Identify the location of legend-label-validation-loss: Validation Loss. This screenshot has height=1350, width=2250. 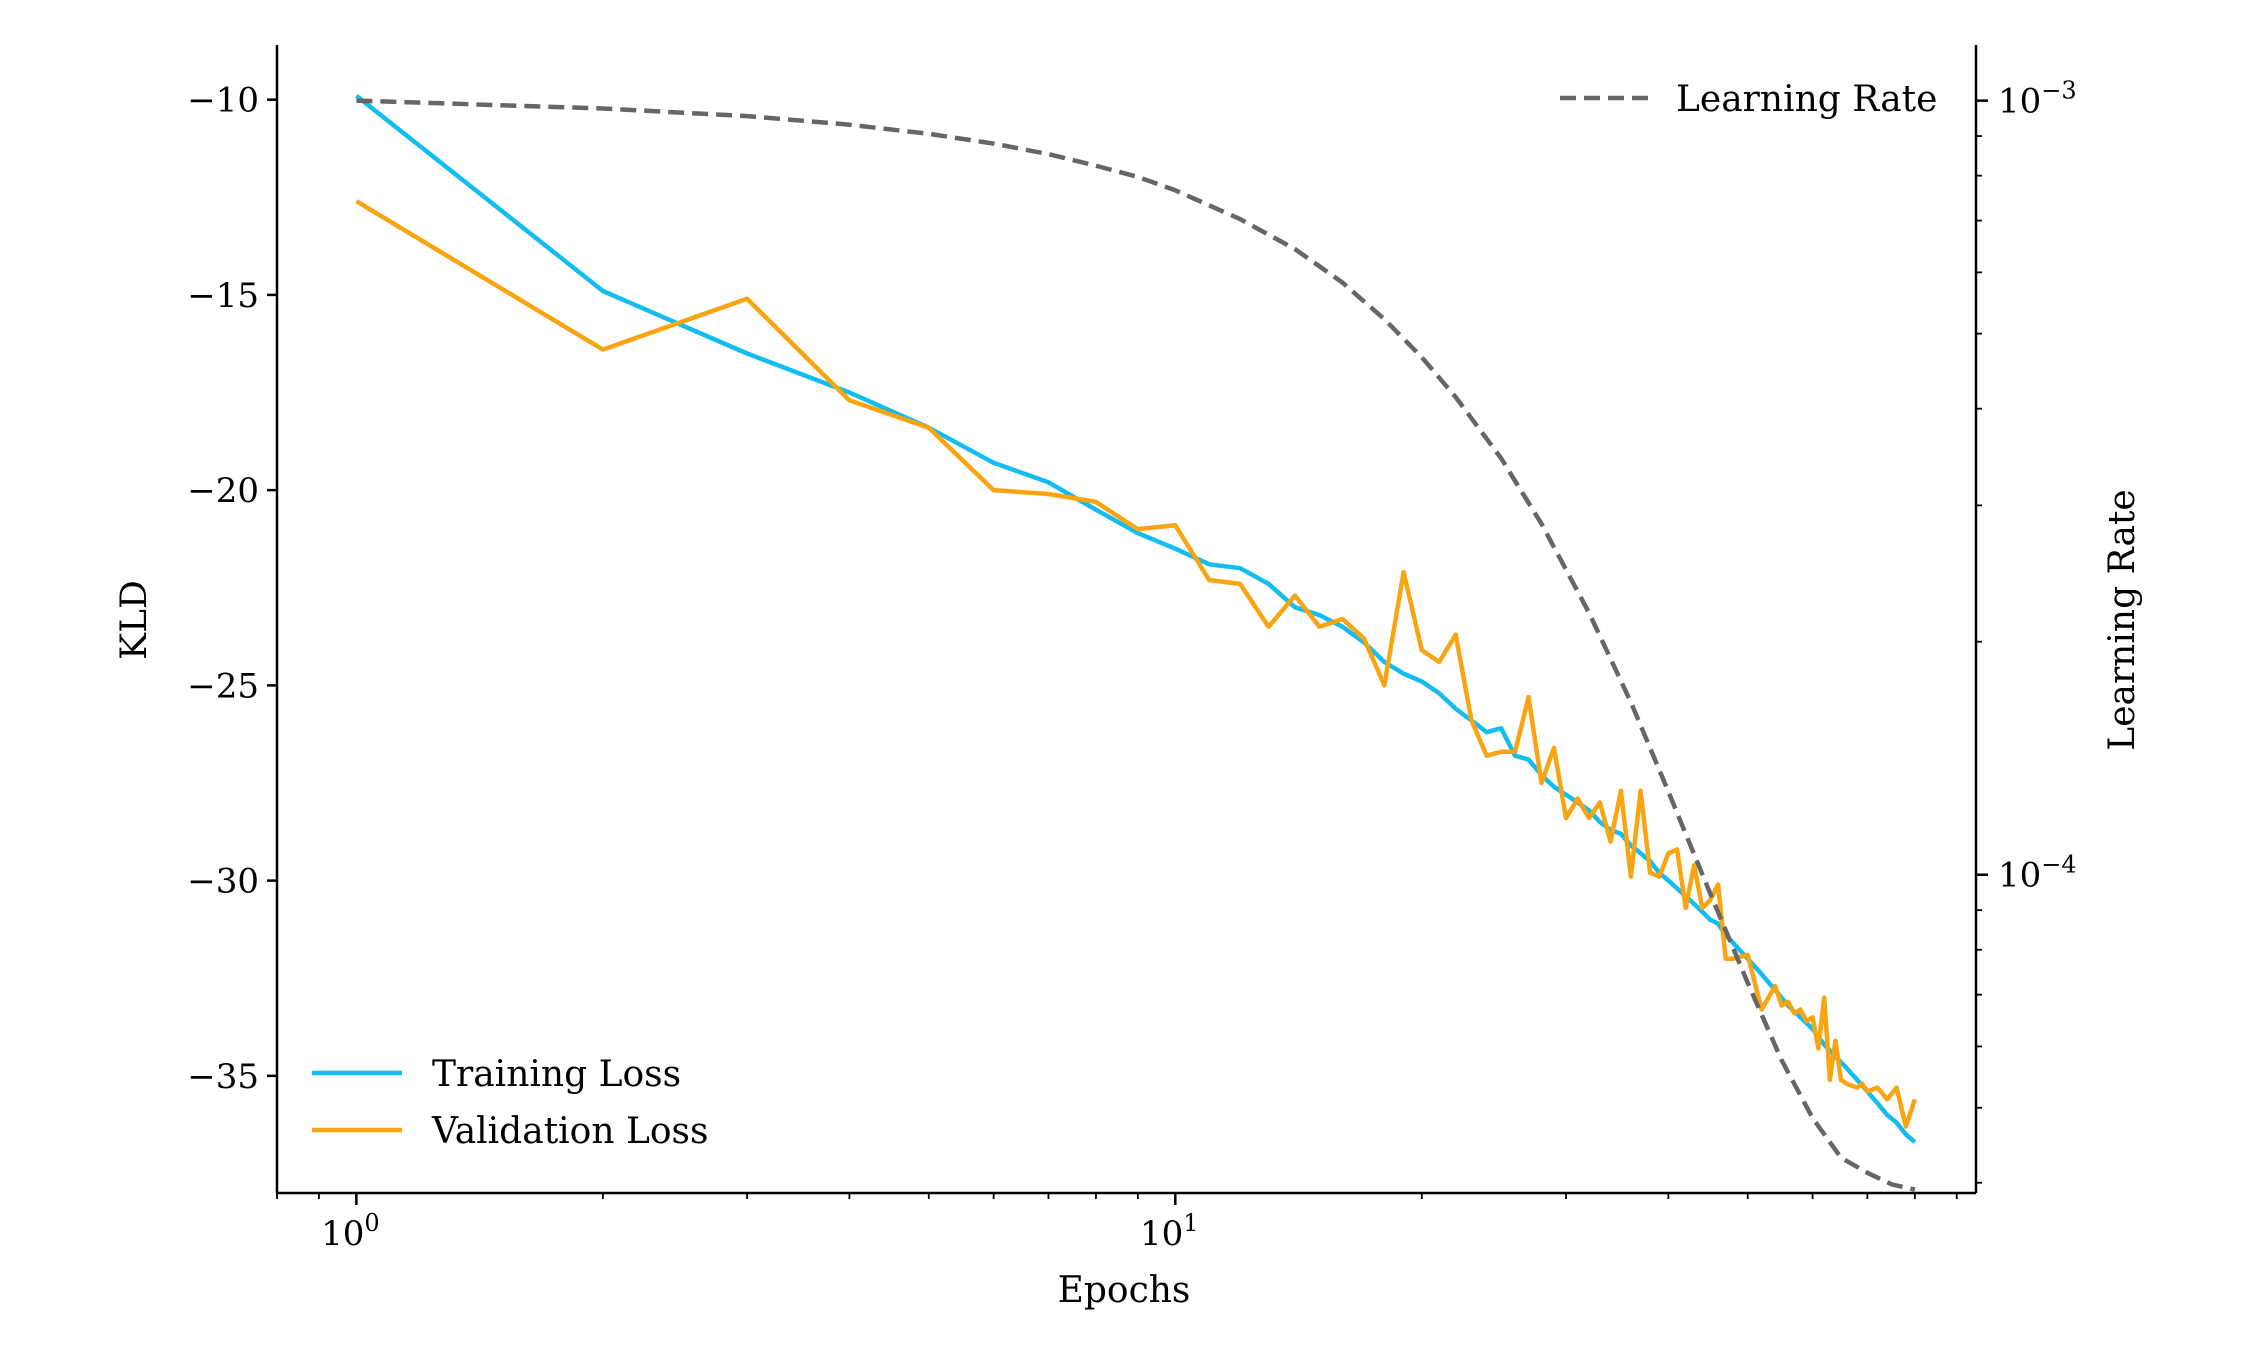
(570, 1131).